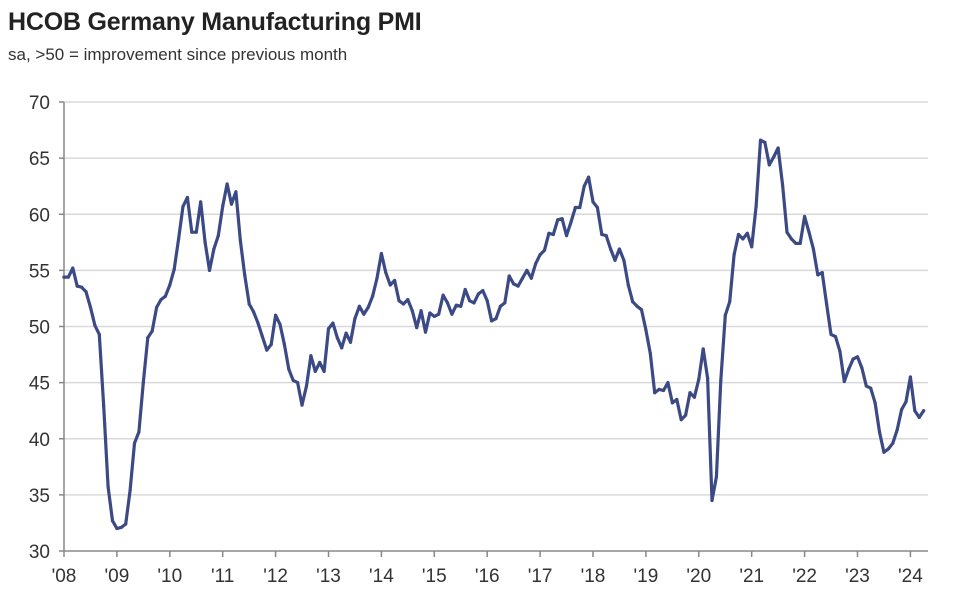 The height and width of the screenshot is (597, 975). What do you see at coordinates (39, 384) in the screenshot?
I see `y-tick-label: 45` at bounding box center [39, 384].